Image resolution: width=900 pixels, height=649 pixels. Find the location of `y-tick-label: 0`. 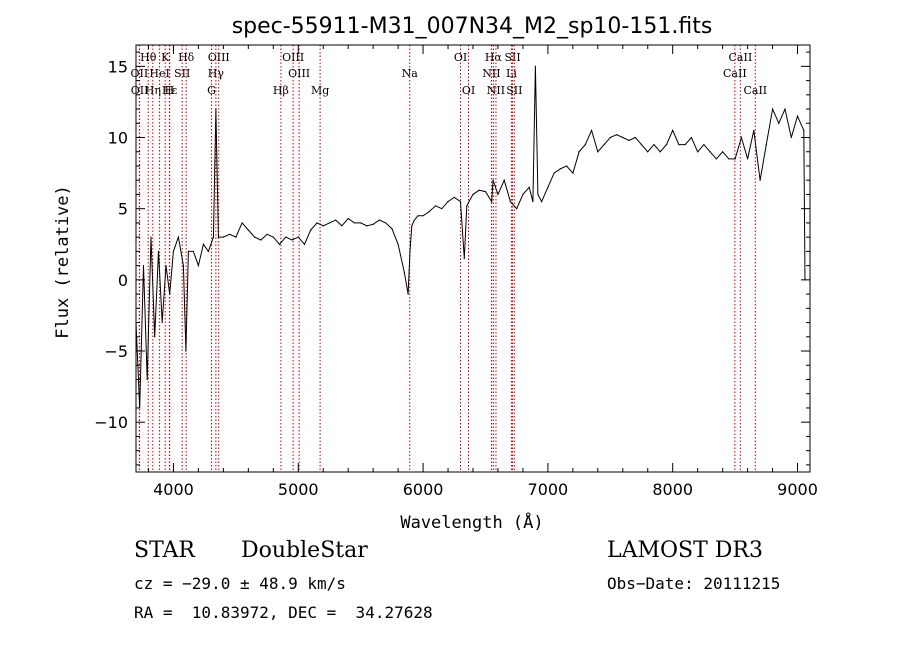

y-tick-label: 0 is located at coordinates (123, 280).